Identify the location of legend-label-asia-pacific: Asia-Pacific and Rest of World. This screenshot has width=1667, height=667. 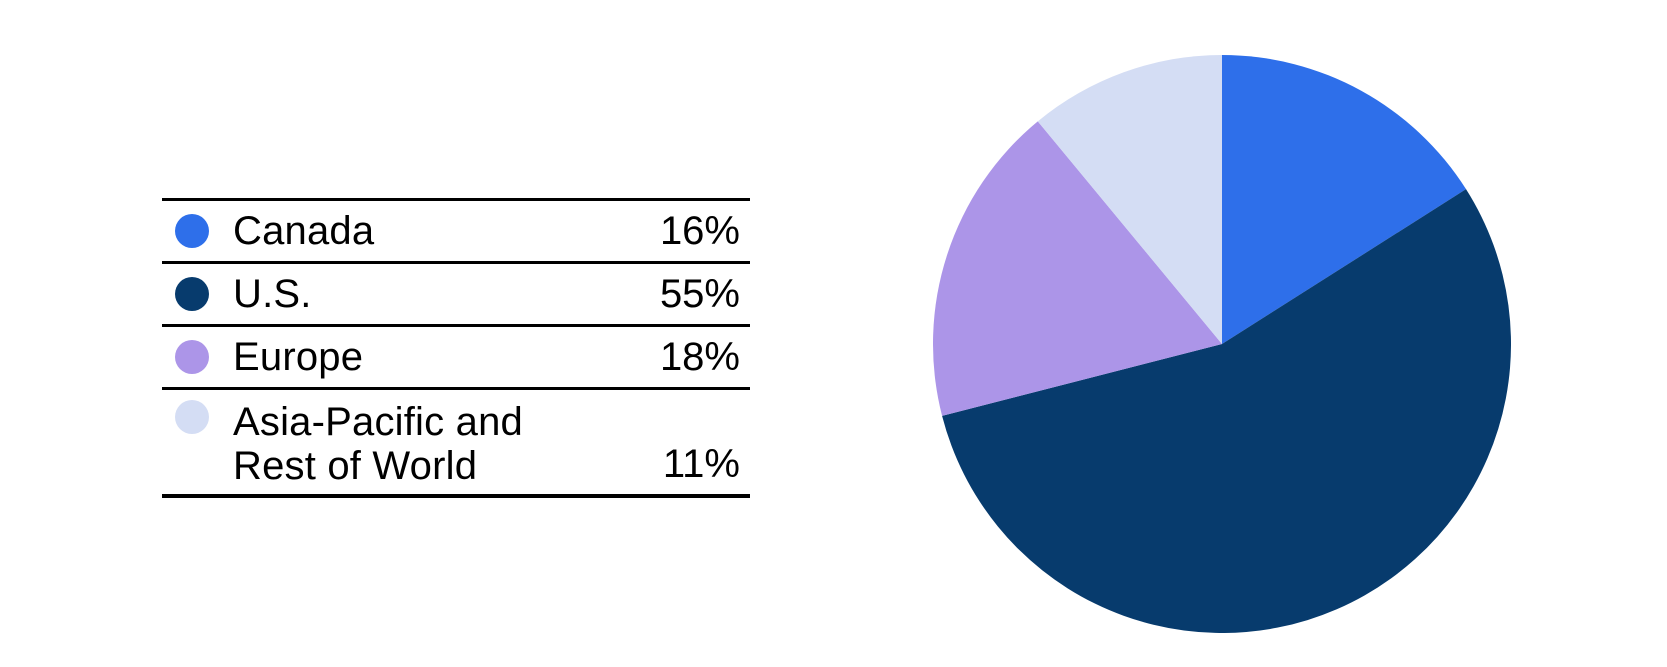
(378, 444).